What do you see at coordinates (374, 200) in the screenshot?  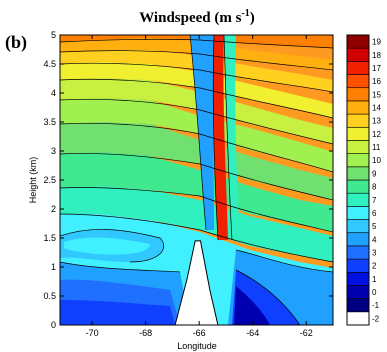 I see `colorbar-label-9: 7` at bounding box center [374, 200].